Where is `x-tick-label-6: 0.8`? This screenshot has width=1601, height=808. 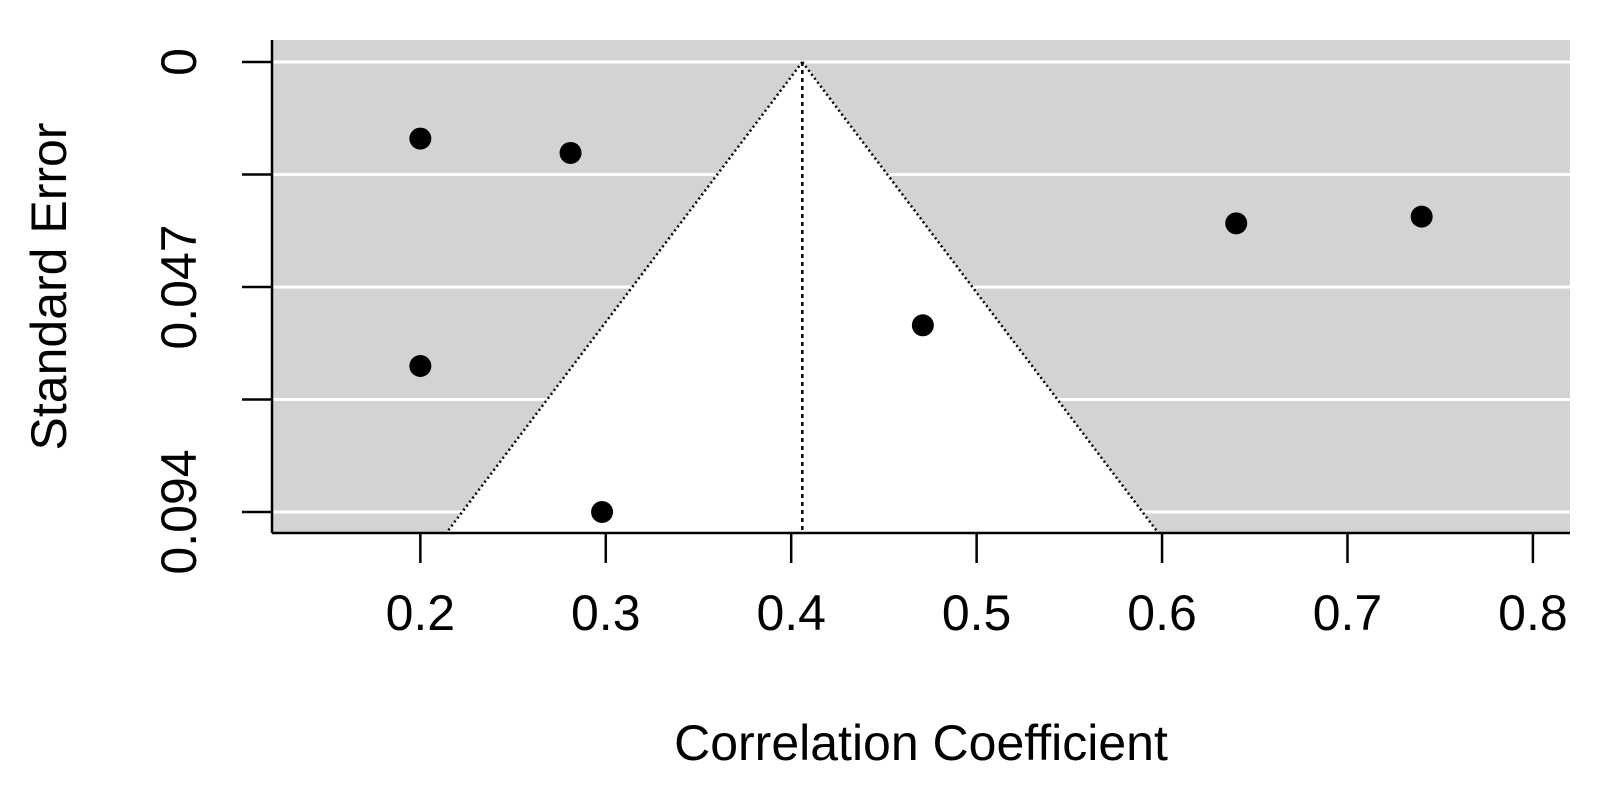
x-tick-label-6: 0.8 is located at coordinates (1533, 613).